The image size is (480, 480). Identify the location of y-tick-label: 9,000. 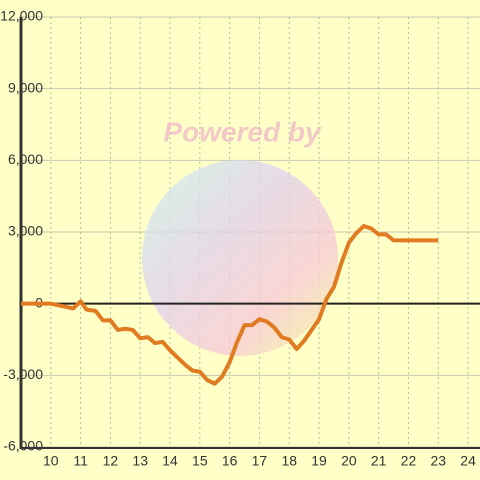
(25, 87).